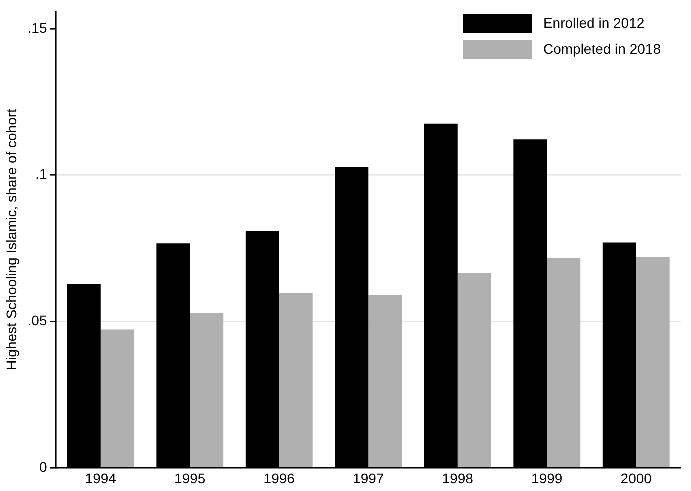  Describe the element at coordinates (38, 320) in the screenshot. I see `y-tick-label: .05` at that location.